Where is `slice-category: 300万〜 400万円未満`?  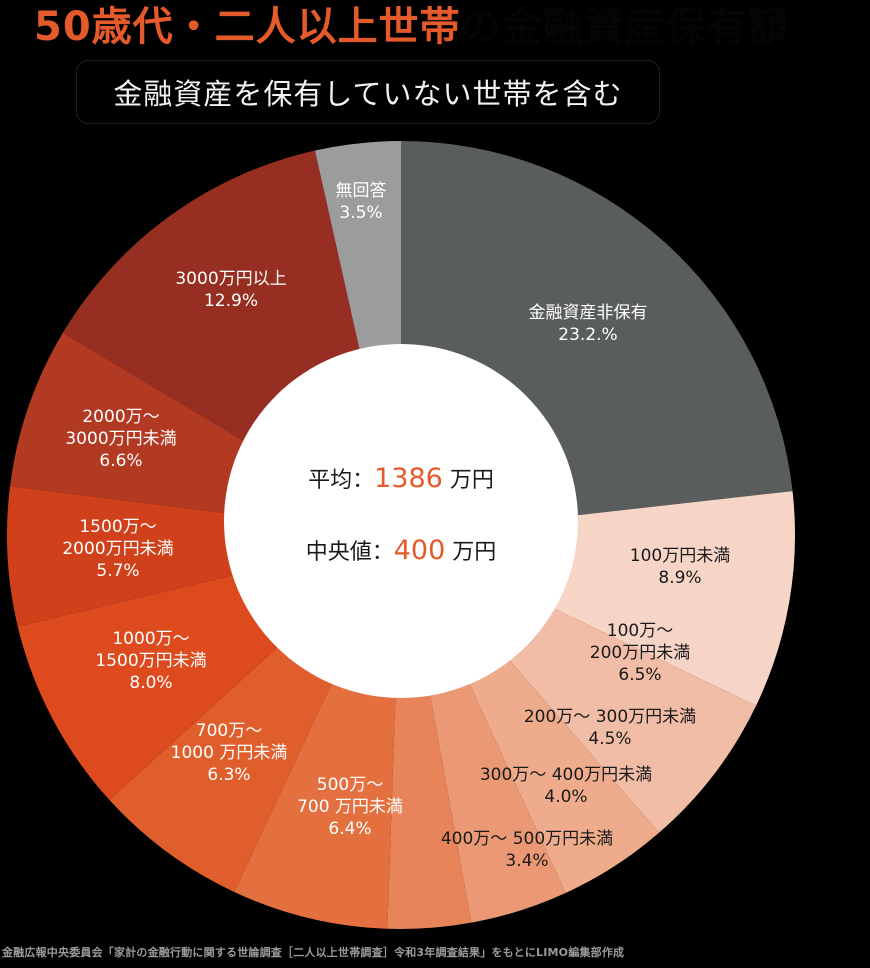 slice-category: 300万〜 400万円未満 is located at coordinates (566, 775).